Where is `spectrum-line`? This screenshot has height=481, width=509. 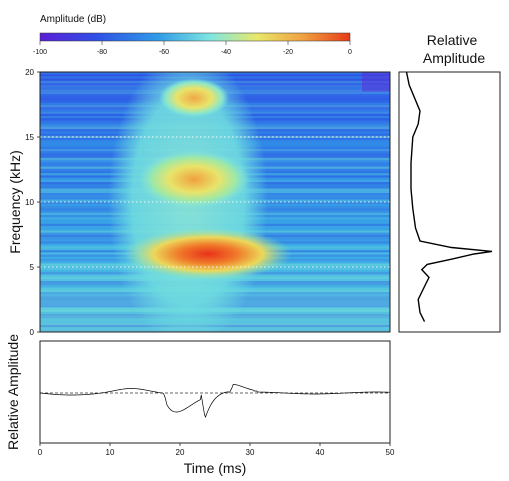
spectrum-line is located at coordinates (449, 196).